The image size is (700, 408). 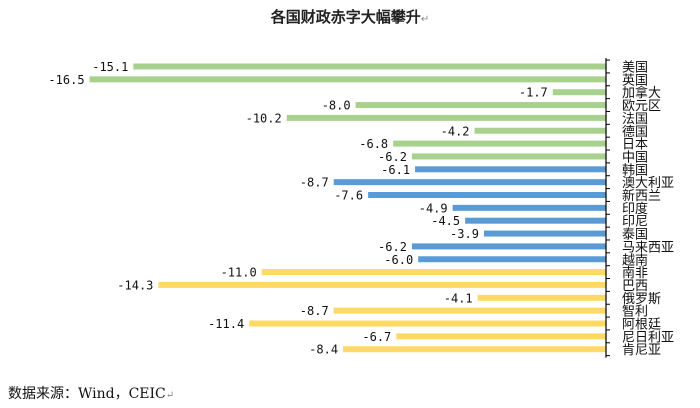 What do you see at coordinates (445, 221) in the screenshot?
I see `data-label-13: -4.5` at bounding box center [445, 221].